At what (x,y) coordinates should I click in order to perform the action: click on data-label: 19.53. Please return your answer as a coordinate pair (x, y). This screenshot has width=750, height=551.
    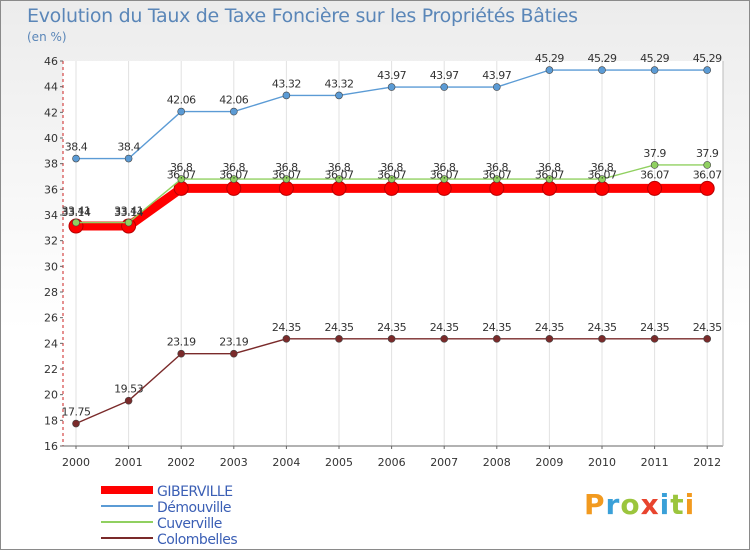
    Looking at the image, I should click on (128, 389).